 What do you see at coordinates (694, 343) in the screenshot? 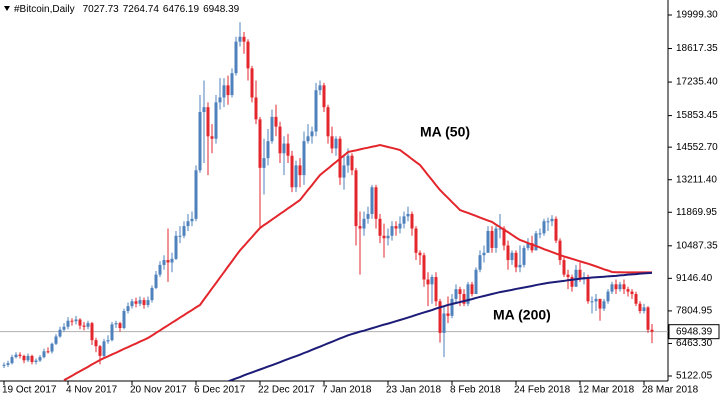
I see `y-tick-label: 6463.30` at bounding box center [694, 343].